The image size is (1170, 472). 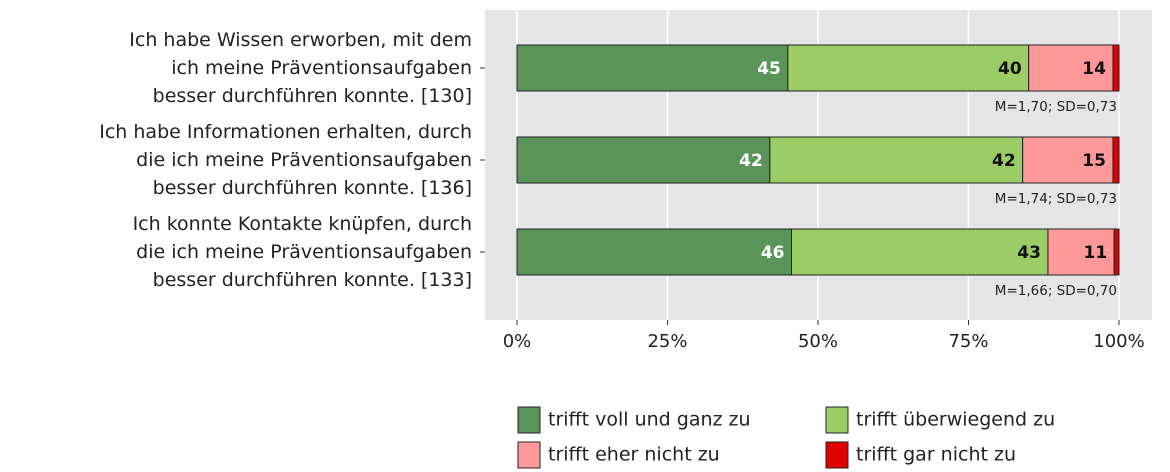 What do you see at coordinates (300, 40) in the screenshot?
I see `y-tick-label-line: Ich habe Wissen erworben, mit dem` at bounding box center [300, 40].